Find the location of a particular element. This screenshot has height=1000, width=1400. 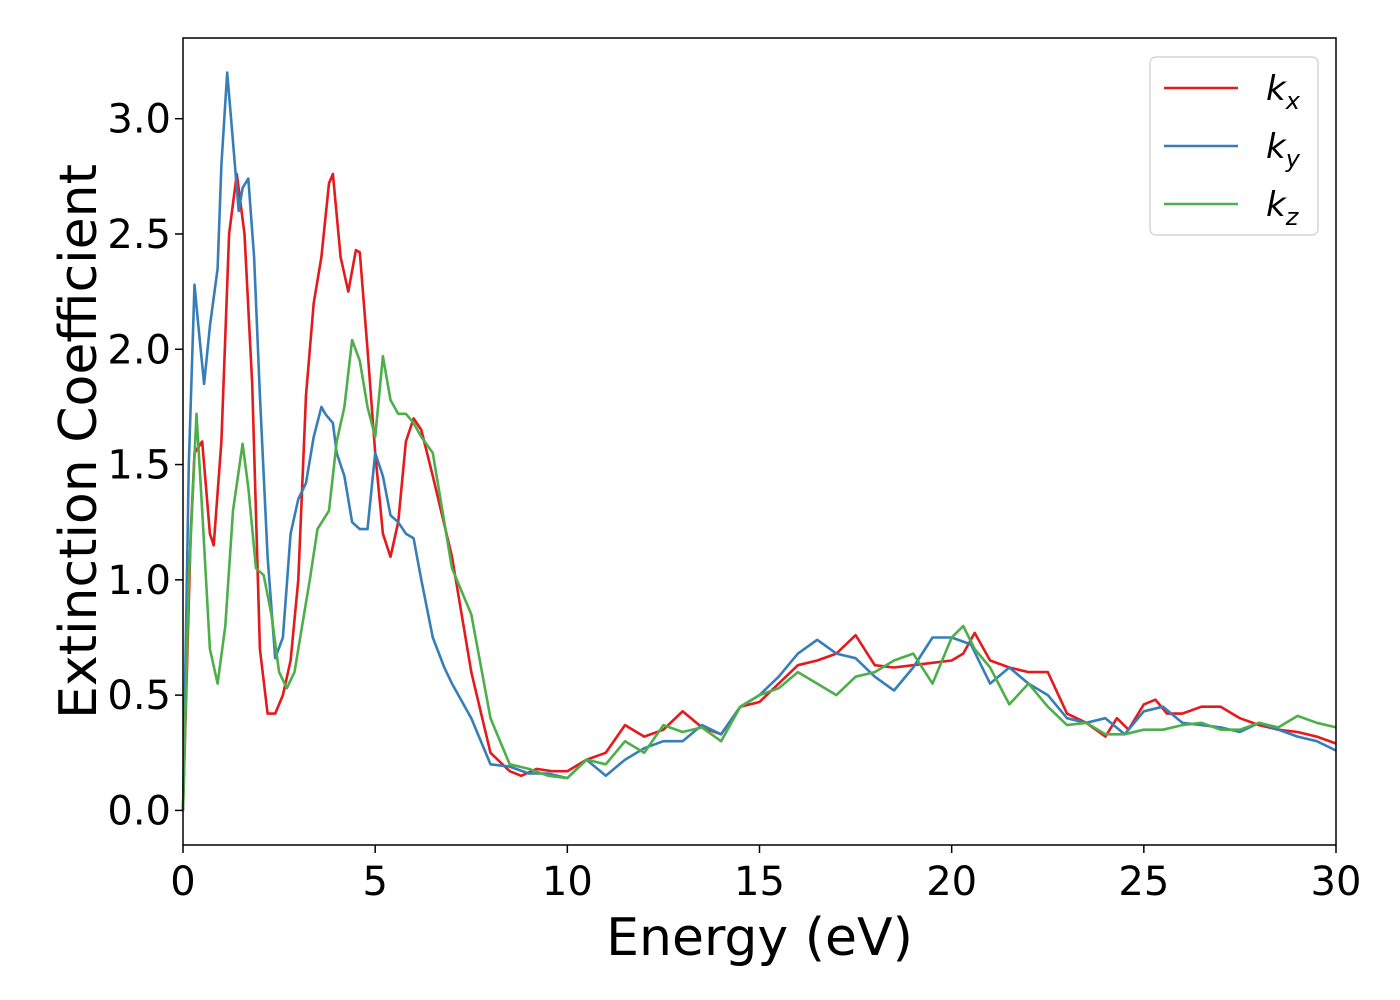

y-axis: 0.0 0.5 1.0 1.5 2.0 2.5 3.0 is located at coordinates (145, 465).